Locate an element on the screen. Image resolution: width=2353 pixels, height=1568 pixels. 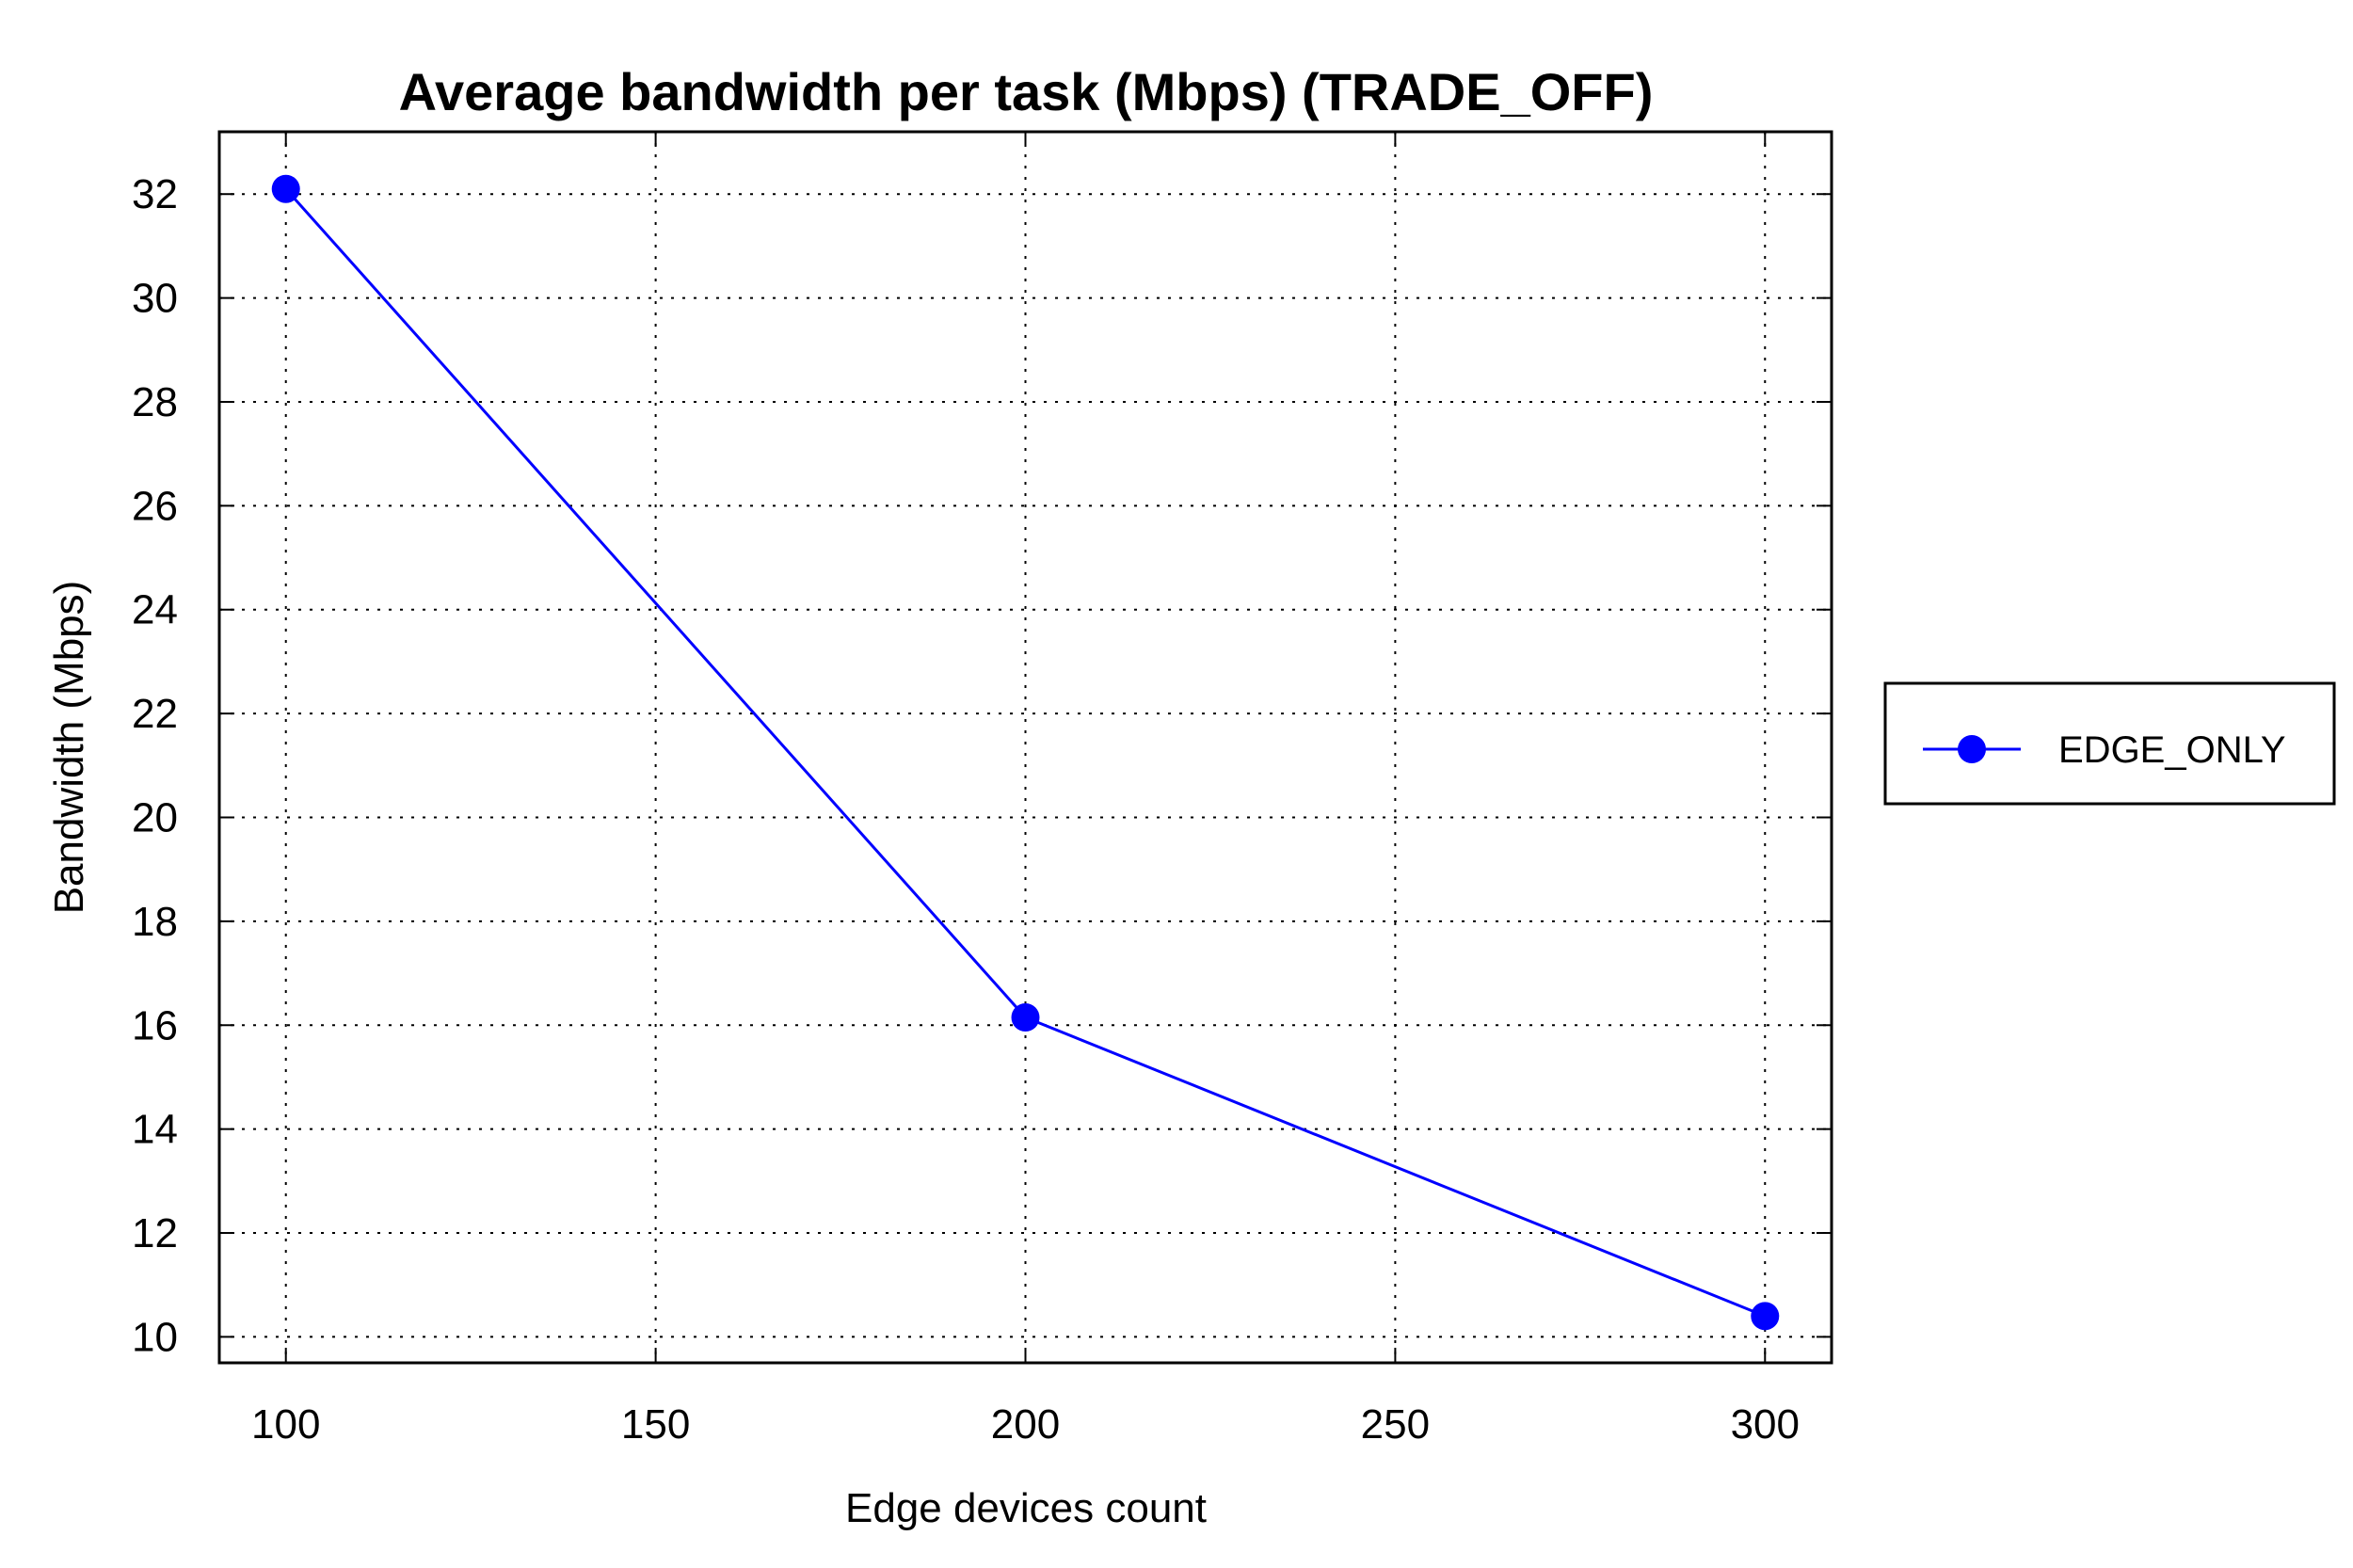
y-tick-label: 24 is located at coordinates (155, 610).